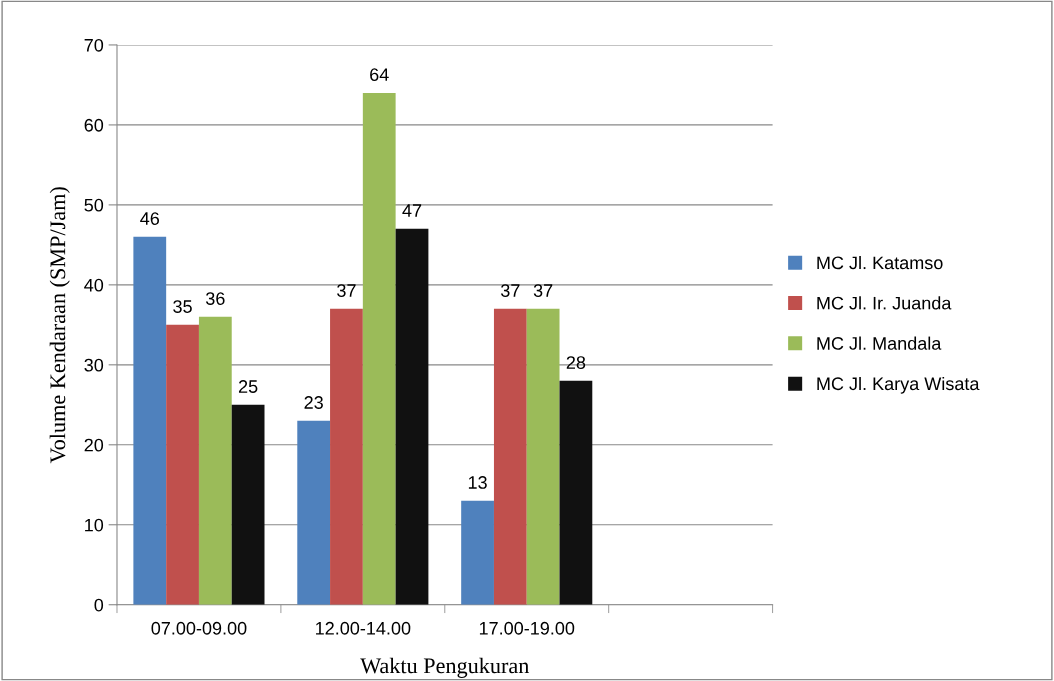  Describe the element at coordinates (880, 262) in the screenshot. I see `legend-label: MC Jl. Katamso` at that location.